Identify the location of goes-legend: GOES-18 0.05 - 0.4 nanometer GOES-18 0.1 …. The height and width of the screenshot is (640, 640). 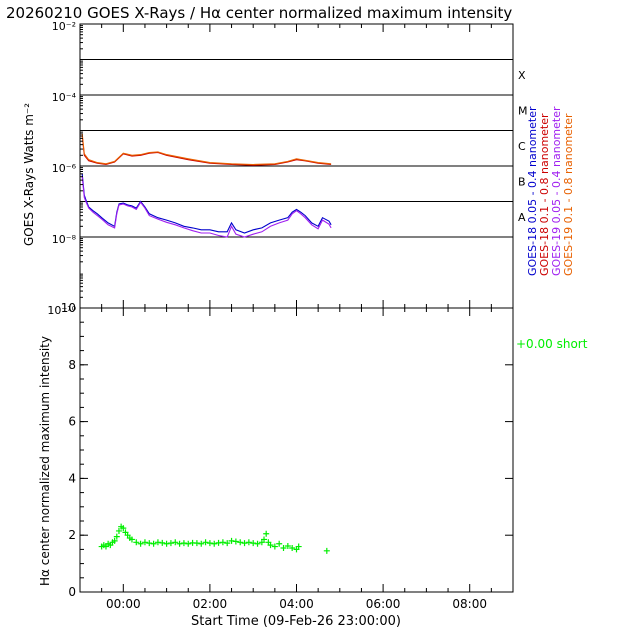
(550, 191).